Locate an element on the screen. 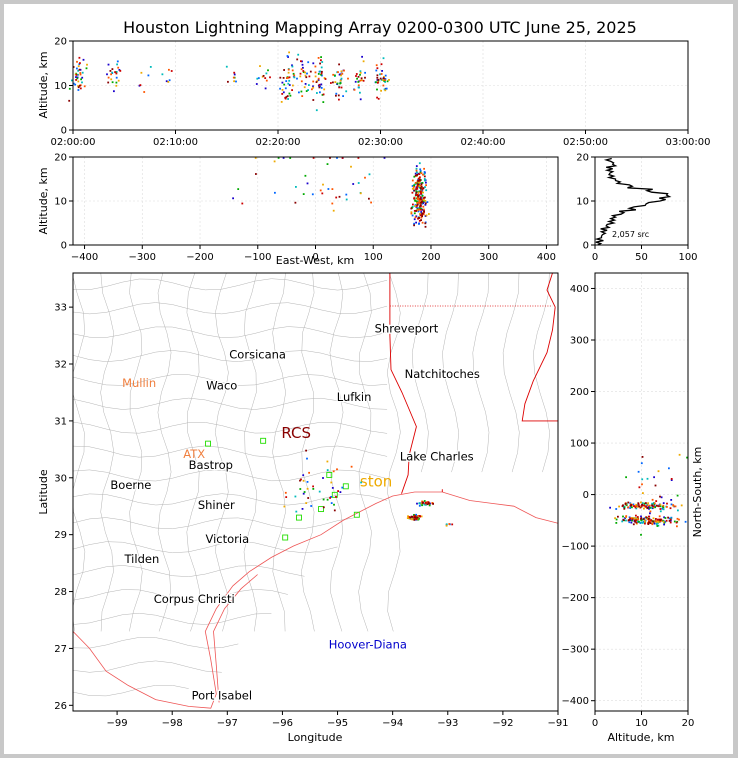 The image size is (738, 758). ns-tick-label: 0 is located at coordinates (586, 495).